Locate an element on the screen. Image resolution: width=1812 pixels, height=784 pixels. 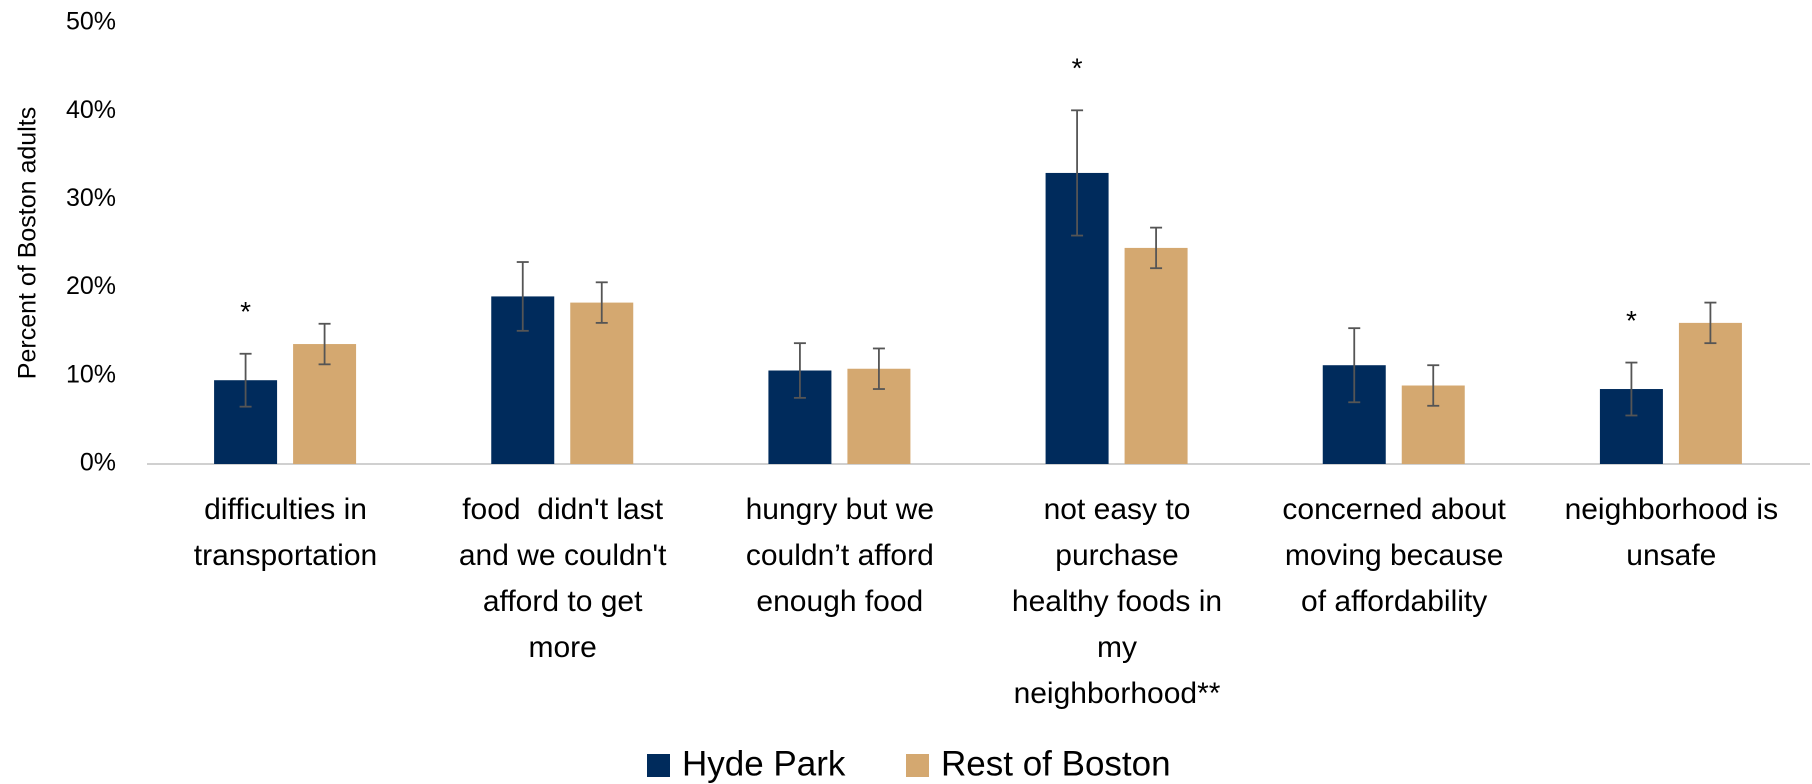
y-tick-label: 20% is located at coordinates (91, 286).